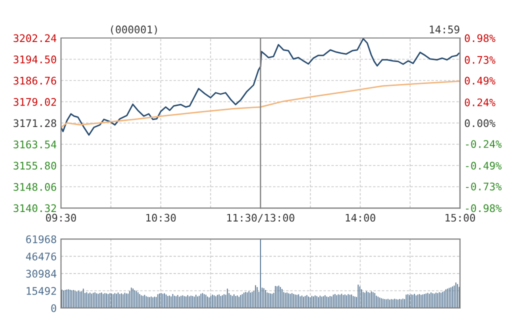 This screenshot has width=517, height=322. Describe the element at coordinates (41, 239) in the screenshot. I see `y-tick-label: 61968` at that location.